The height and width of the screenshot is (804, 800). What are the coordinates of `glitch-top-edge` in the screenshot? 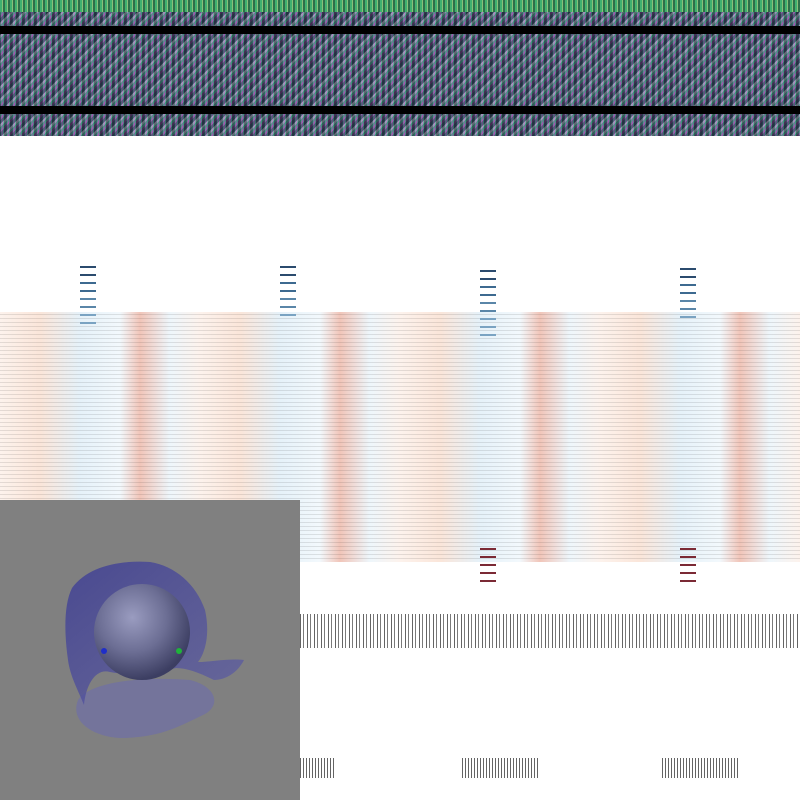 It's located at (400, 6).